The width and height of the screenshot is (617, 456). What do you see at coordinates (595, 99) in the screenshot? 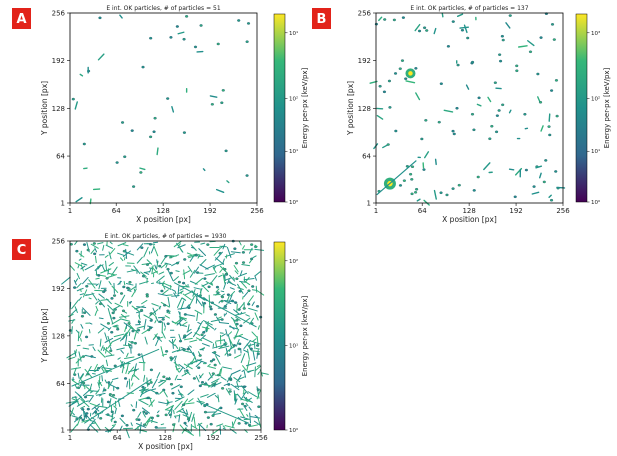
I see `colorbar-tick-label: 10²` at bounding box center [595, 99].